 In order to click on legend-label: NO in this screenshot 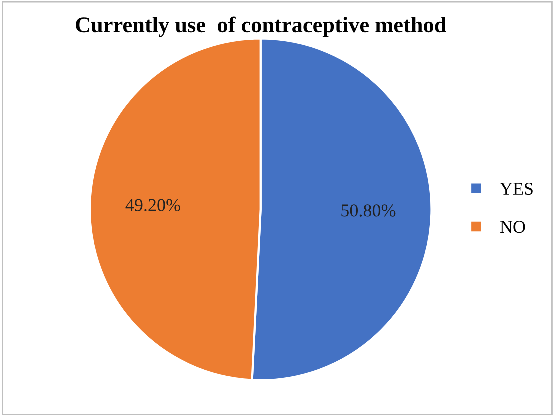, I will do `click(513, 227)`.